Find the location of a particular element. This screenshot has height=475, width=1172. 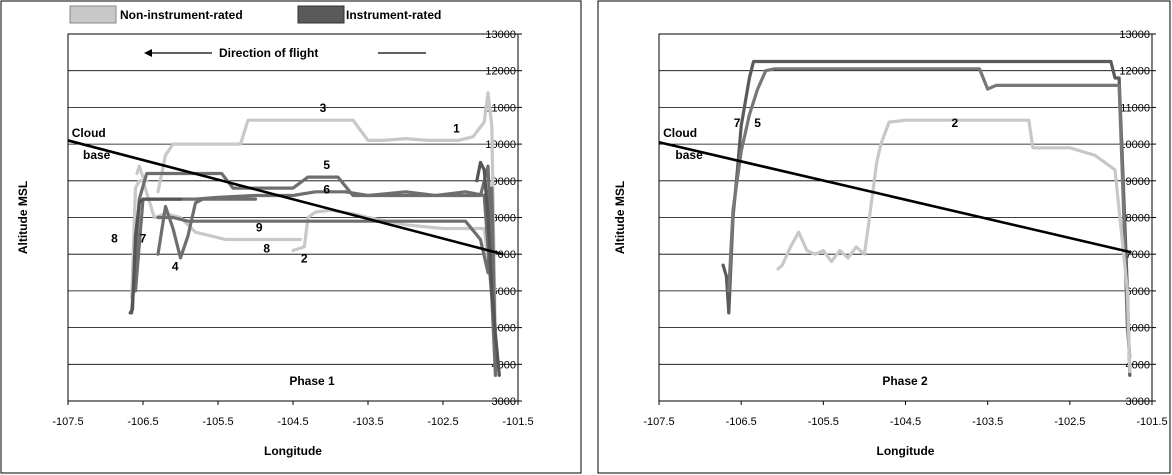

series-label: 4 is located at coordinates (175, 267).